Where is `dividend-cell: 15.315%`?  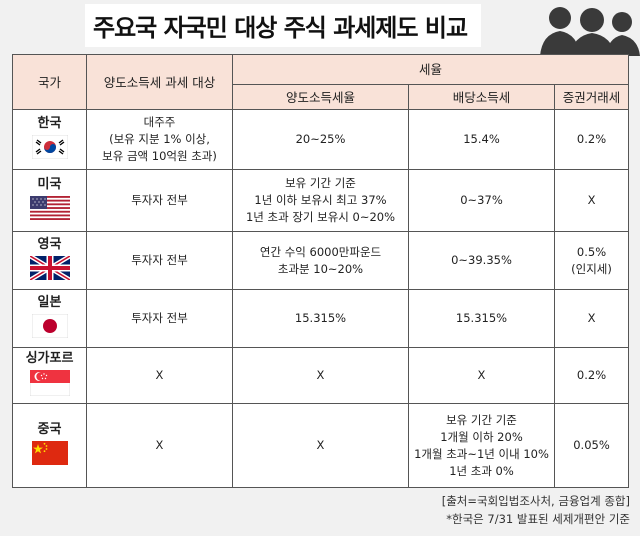
dividend-cell: 15.315% is located at coordinates (481, 318).